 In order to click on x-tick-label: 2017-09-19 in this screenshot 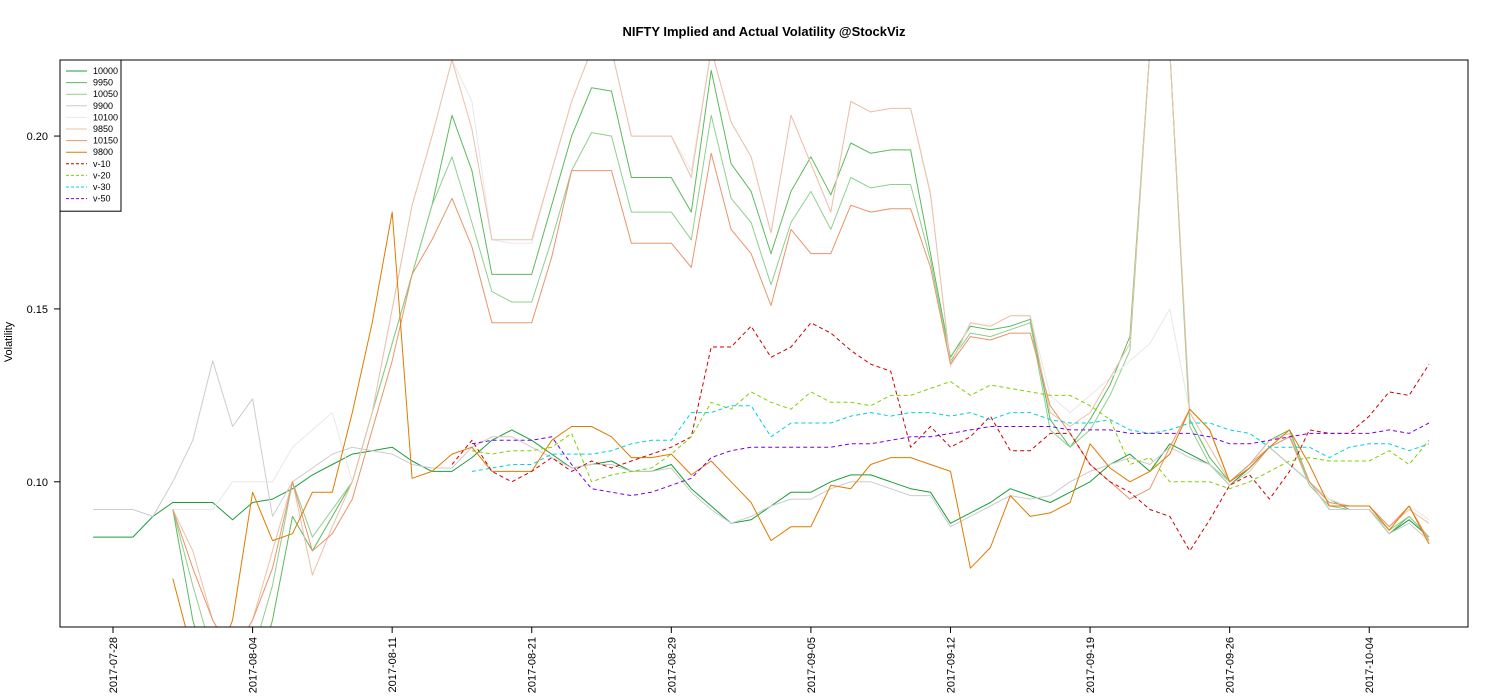, I will do `click(1091, 665)`.